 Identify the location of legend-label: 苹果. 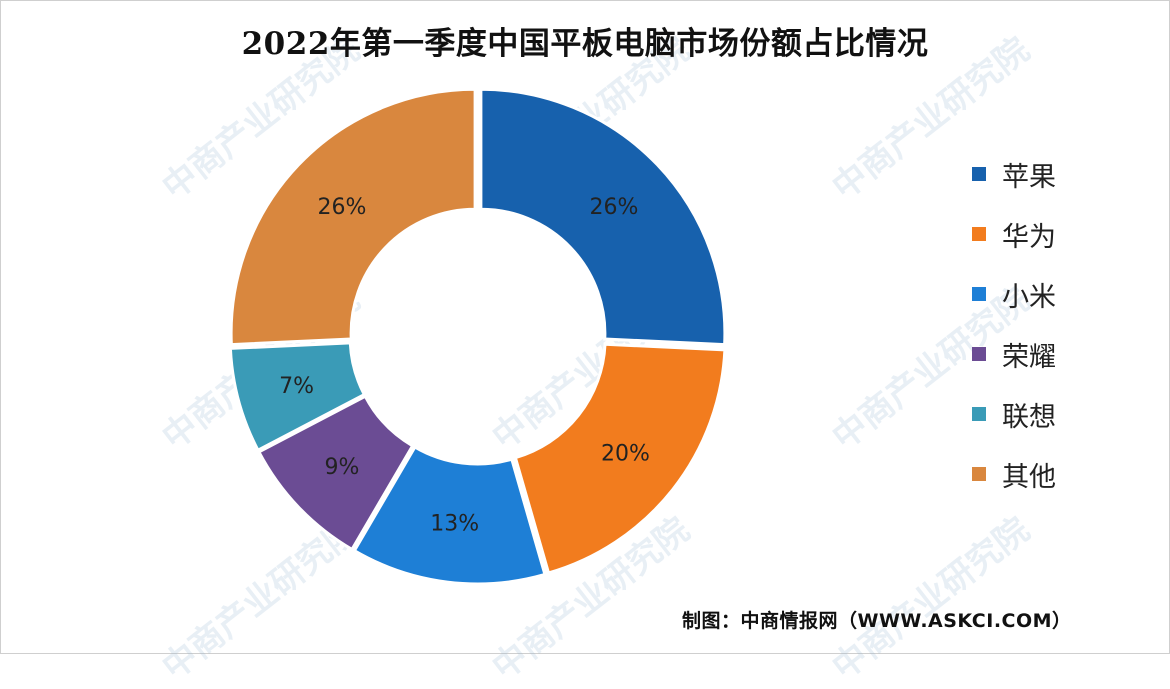
(1029, 177).